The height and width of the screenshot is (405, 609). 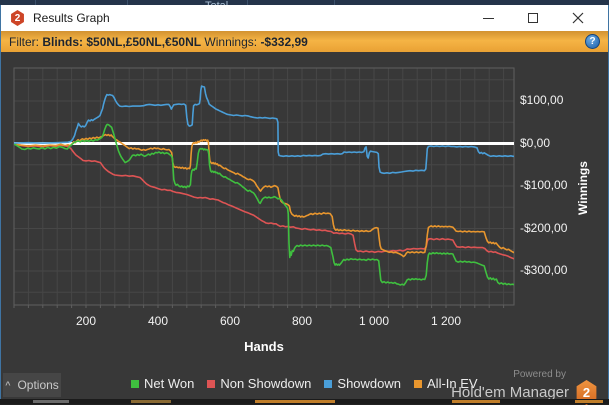 I want to click on x-tick-label: 800, so click(x=302, y=321).